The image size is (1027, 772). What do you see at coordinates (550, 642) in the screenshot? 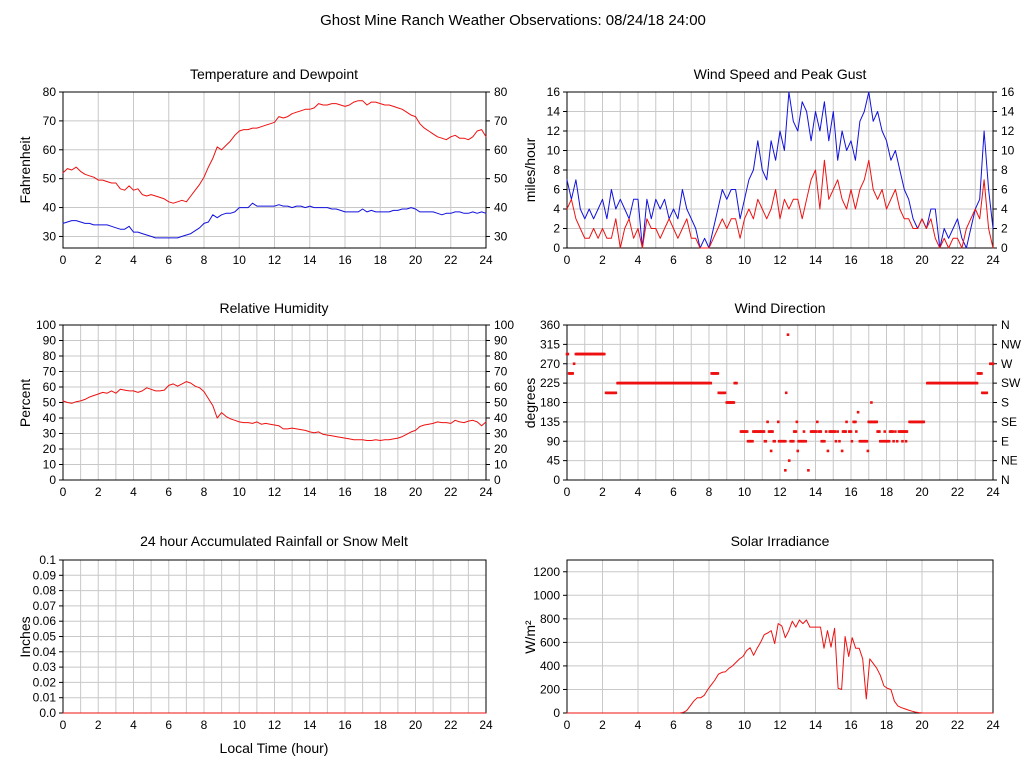
I see `y-tick-label: 600` at bounding box center [550, 642].